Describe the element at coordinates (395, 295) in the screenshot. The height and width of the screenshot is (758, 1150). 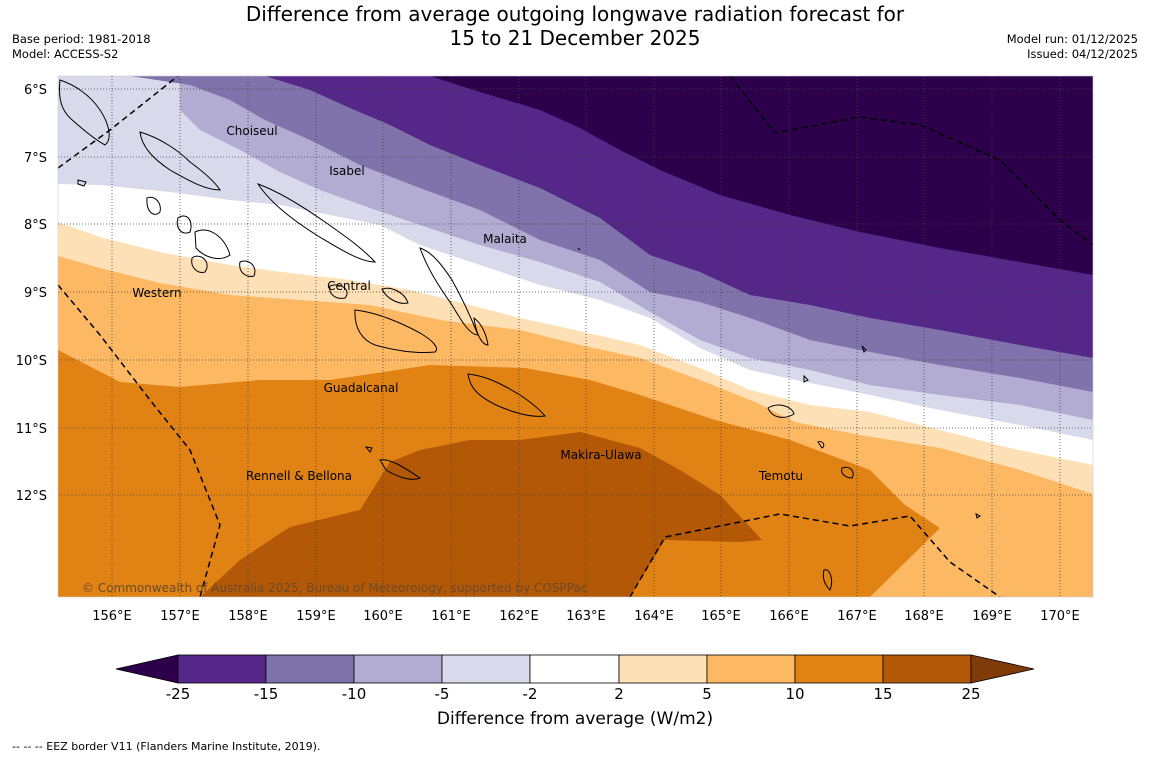
I see `island-savo` at that location.